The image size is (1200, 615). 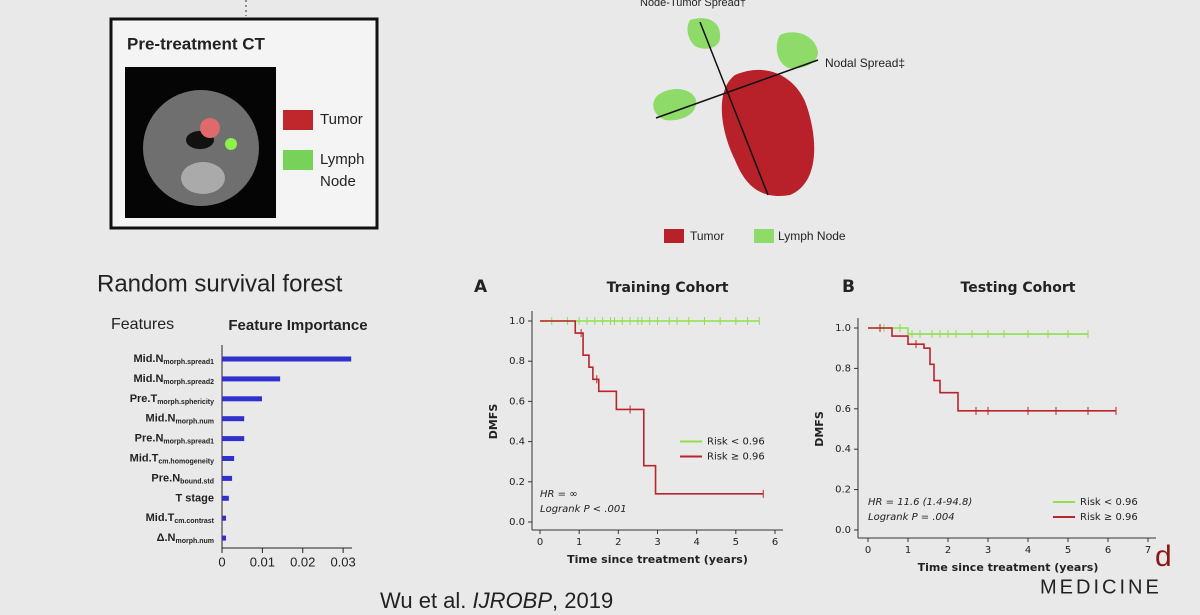 What do you see at coordinates (911, 517) in the screenshot?
I see `annotation: Logrank P = .004` at bounding box center [911, 517].